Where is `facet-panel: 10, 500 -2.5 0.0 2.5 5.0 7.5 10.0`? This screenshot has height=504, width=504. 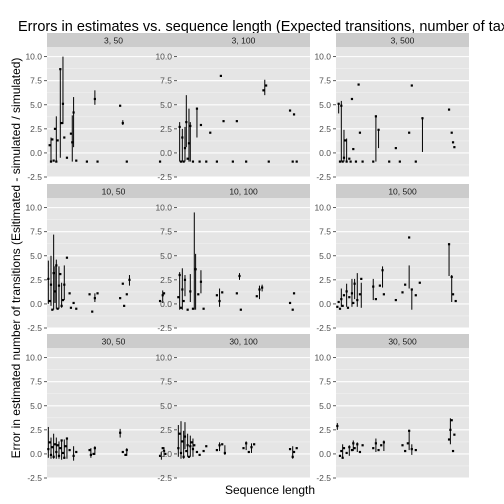
facet-panel: 10, 500 -2.5 0.0 2.5 5.0 7.5 10.0 is located at coordinates (391, 258).